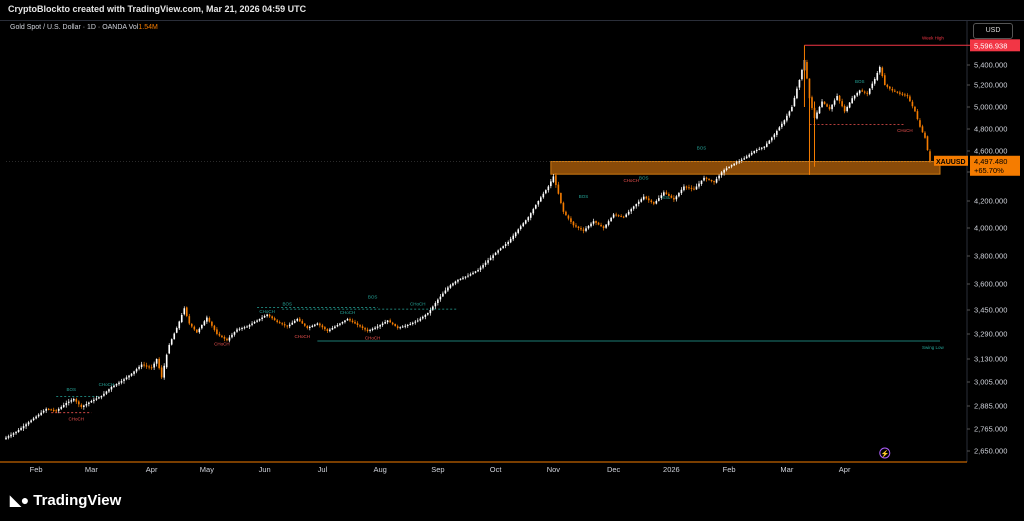 This screenshot has width=1024, height=521. I want to click on x-tick-label: Dec, so click(614, 469).